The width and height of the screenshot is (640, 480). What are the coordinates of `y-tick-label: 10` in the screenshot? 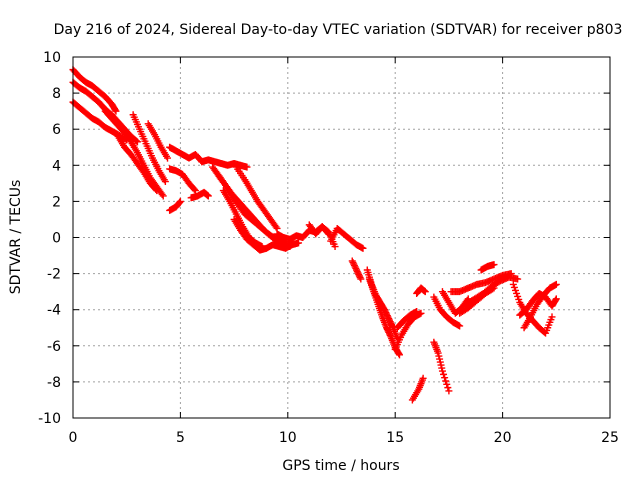 It's located at (52, 58).